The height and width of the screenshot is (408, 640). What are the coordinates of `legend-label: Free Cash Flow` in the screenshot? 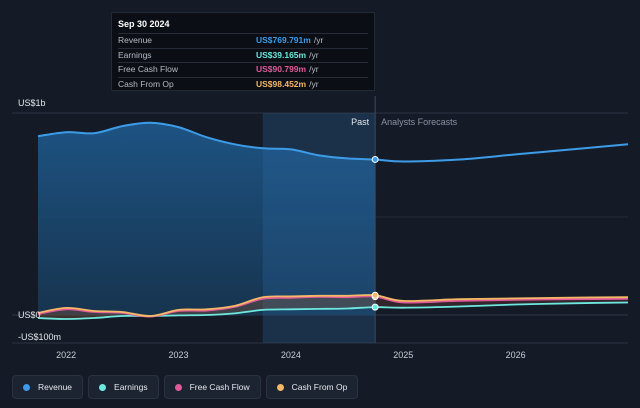 It's located at (219, 387).